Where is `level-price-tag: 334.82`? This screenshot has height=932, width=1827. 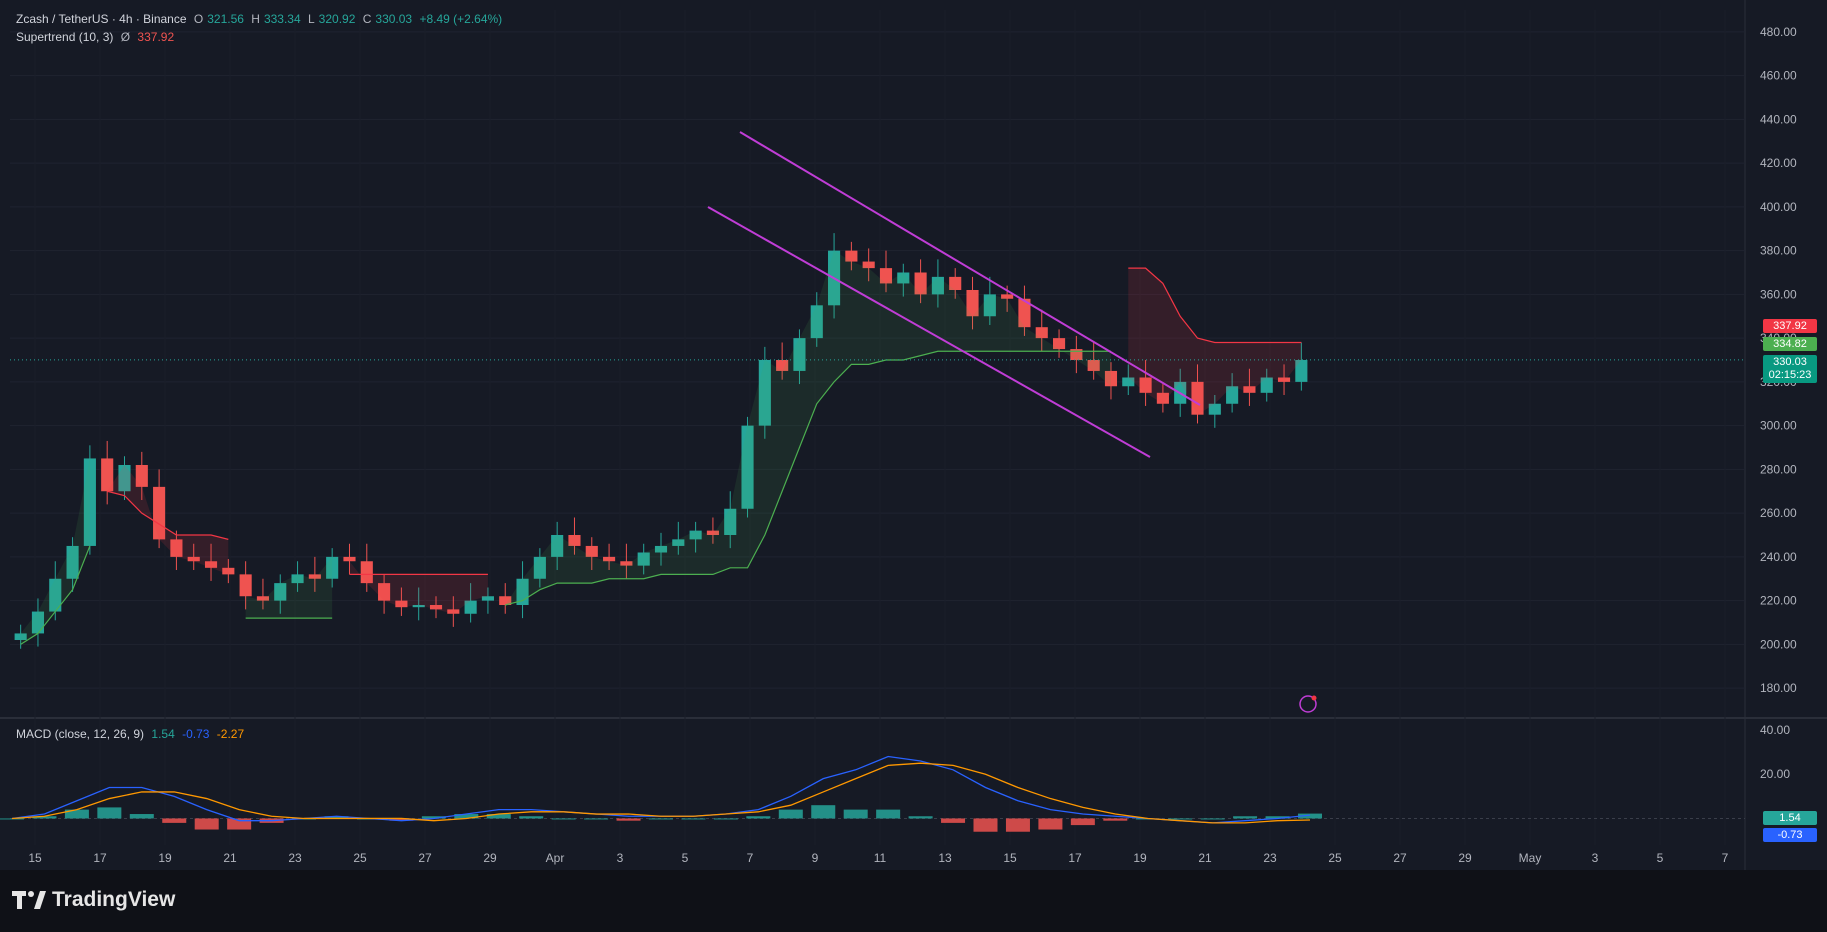
level-price-tag: 334.82 is located at coordinates (1790, 344).